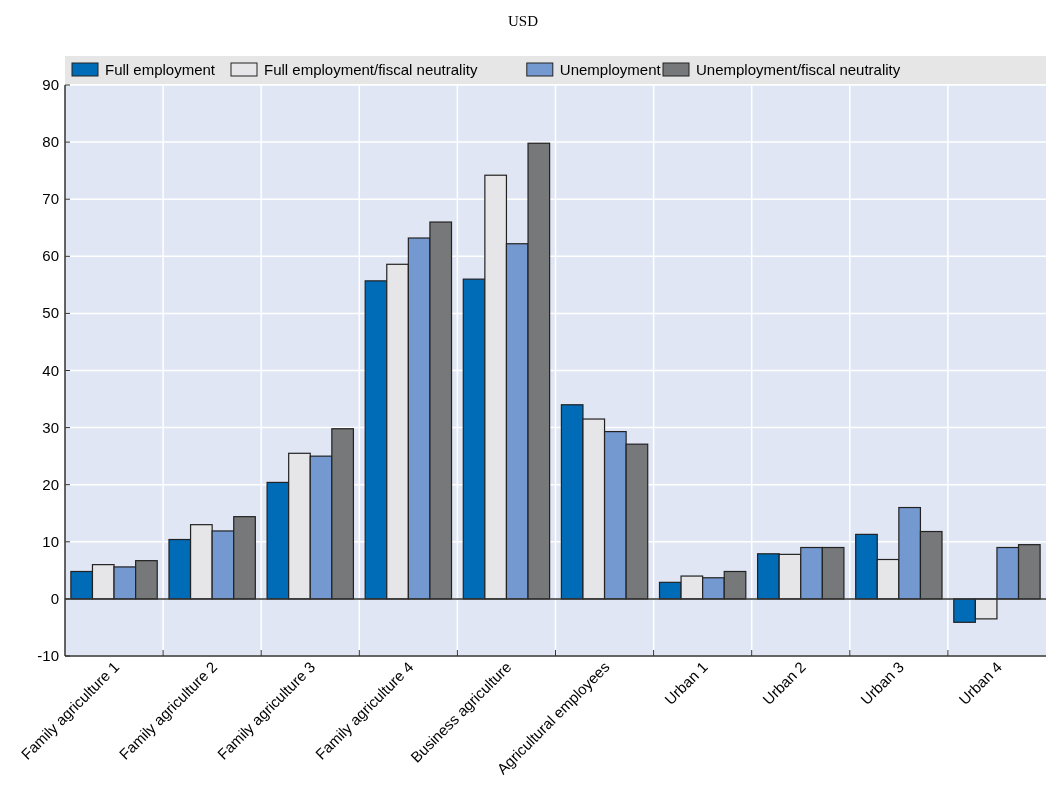  Describe the element at coordinates (371, 69) in the screenshot. I see `legend-label: Full employment/fiscal neutrality` at that location.